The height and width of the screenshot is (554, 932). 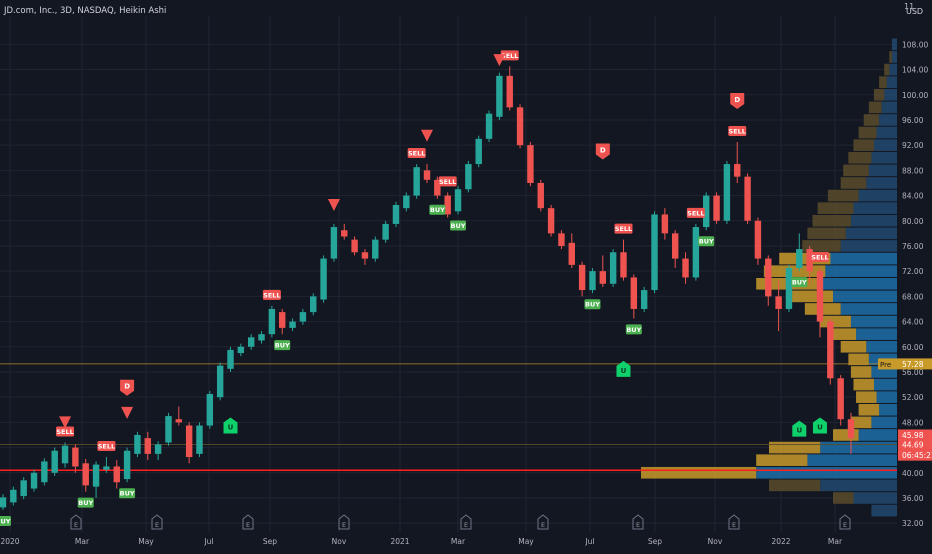 I want to click on price-tag-value: 45.98, so click(x=913, y=435).